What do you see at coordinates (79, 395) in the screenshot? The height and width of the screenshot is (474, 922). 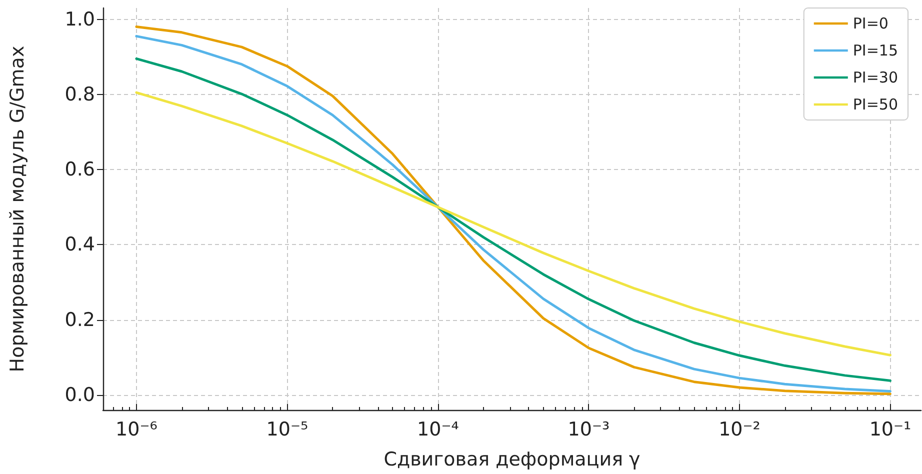 I see `y-tick-label: 0.0` at bounding box center [79, 395].